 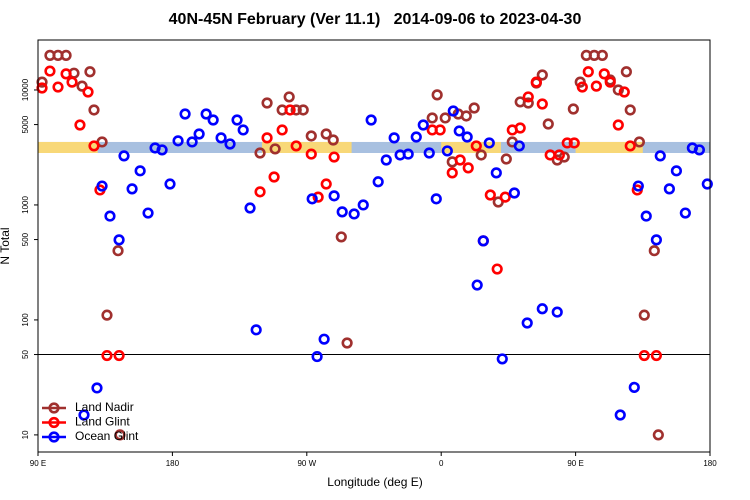 I want to click on x-tick-label: 90 E, so click(x=38, y=463).